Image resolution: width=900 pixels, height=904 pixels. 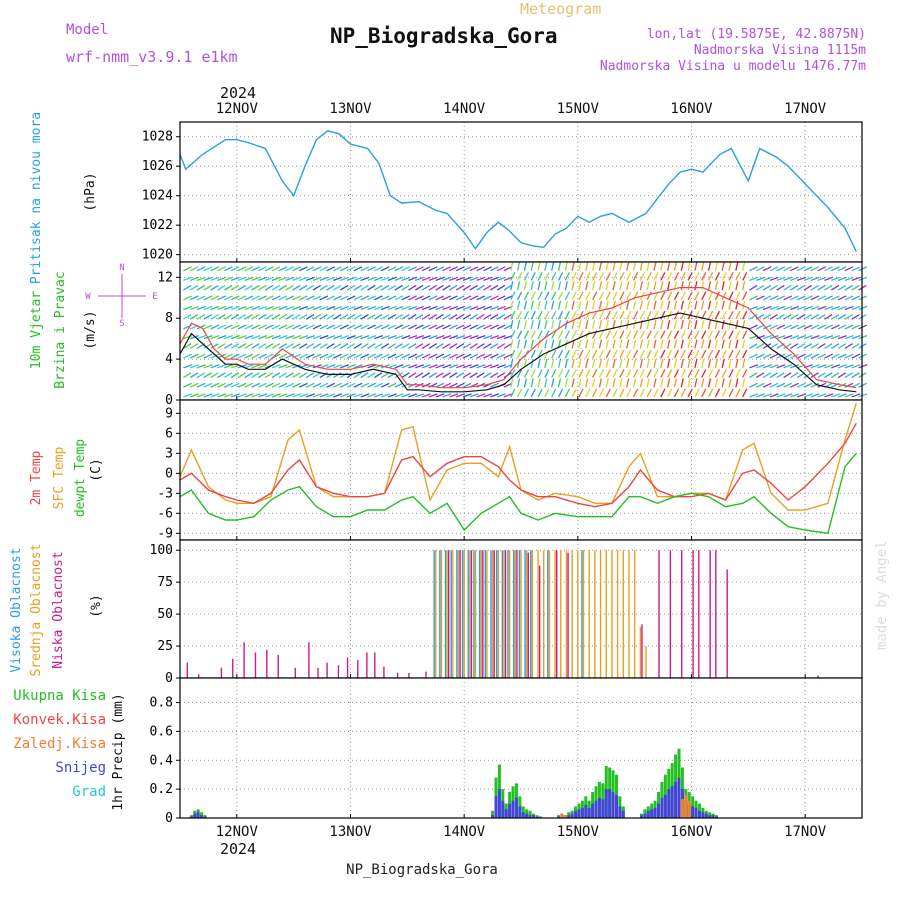 What do you see at coordinates (169, 453) in the screenshot?
I see `y-tick-label: 3` at bounding box center [169, 453].